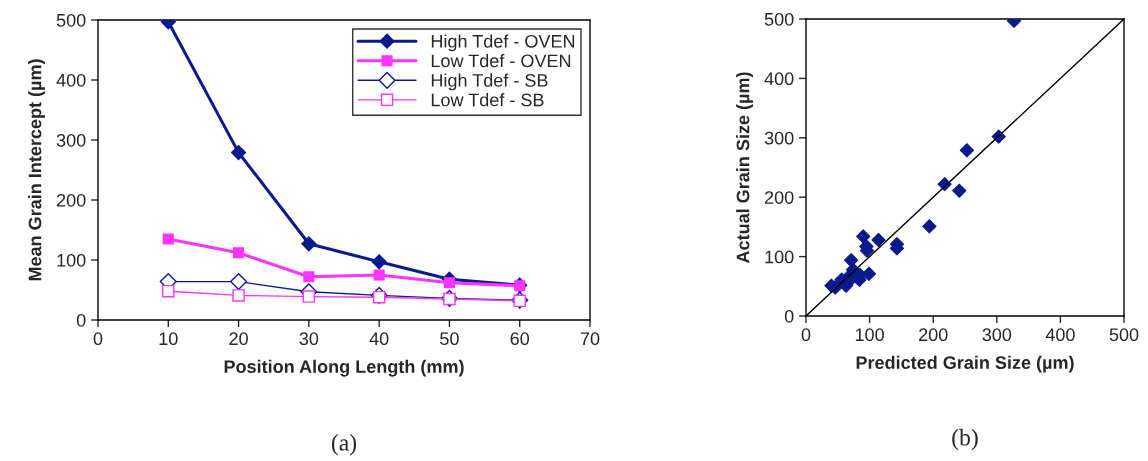  What do you see at coordinates (168, 339) in the screenshot?
I see `x-tick-label: 10` at bounding box center [168, 339].